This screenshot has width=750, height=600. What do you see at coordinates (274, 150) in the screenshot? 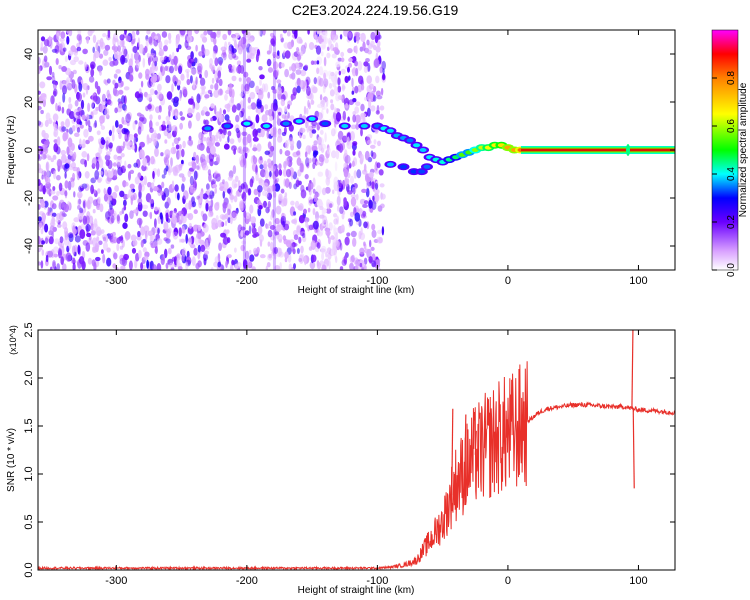
I see `noise-streak` at bounding box center [274, 150].